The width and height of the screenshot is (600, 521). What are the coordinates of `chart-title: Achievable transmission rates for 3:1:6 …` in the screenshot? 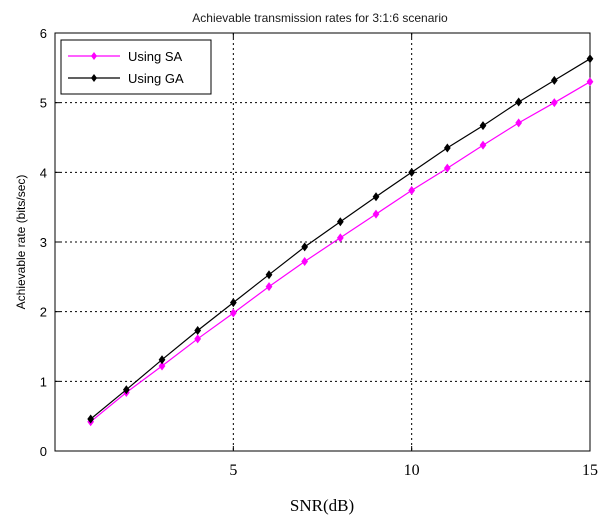 It's located at (320, 18).